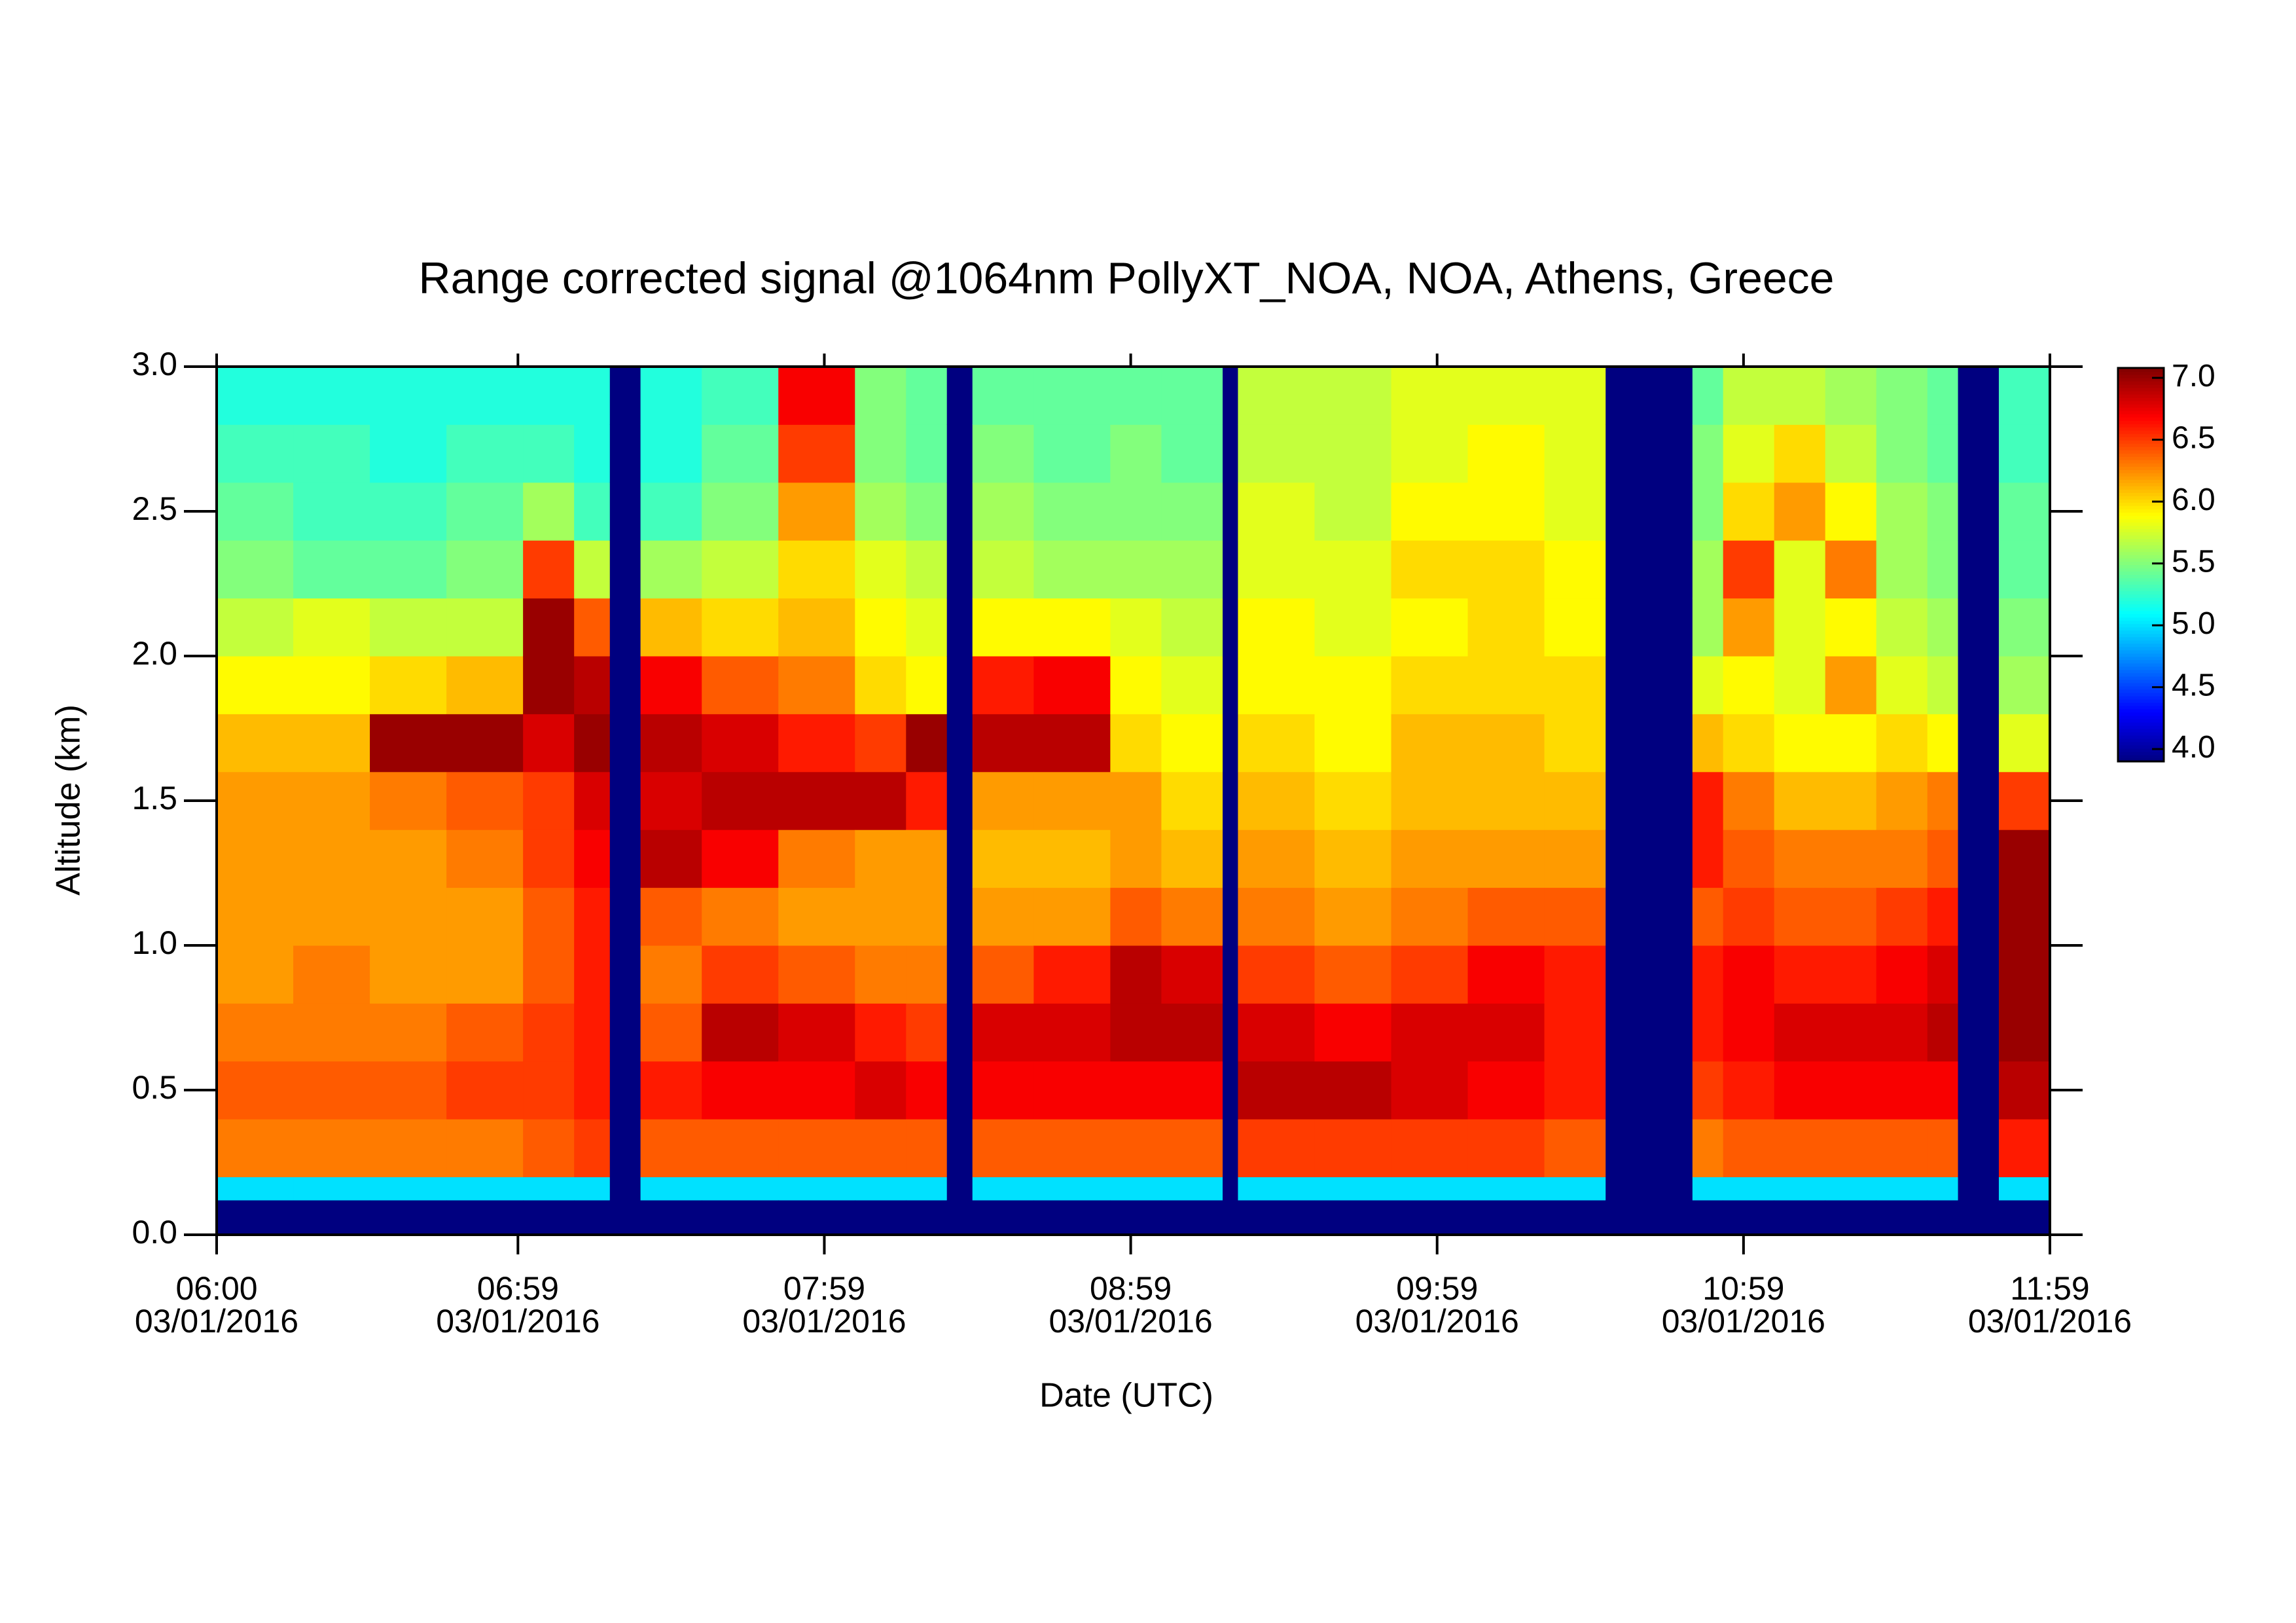 This screenshot has height=1623, width=2296. Describe the element at coordinates (216, 1288) in the screenshot. I see `x-tick-label-time: 06:00` at that location.